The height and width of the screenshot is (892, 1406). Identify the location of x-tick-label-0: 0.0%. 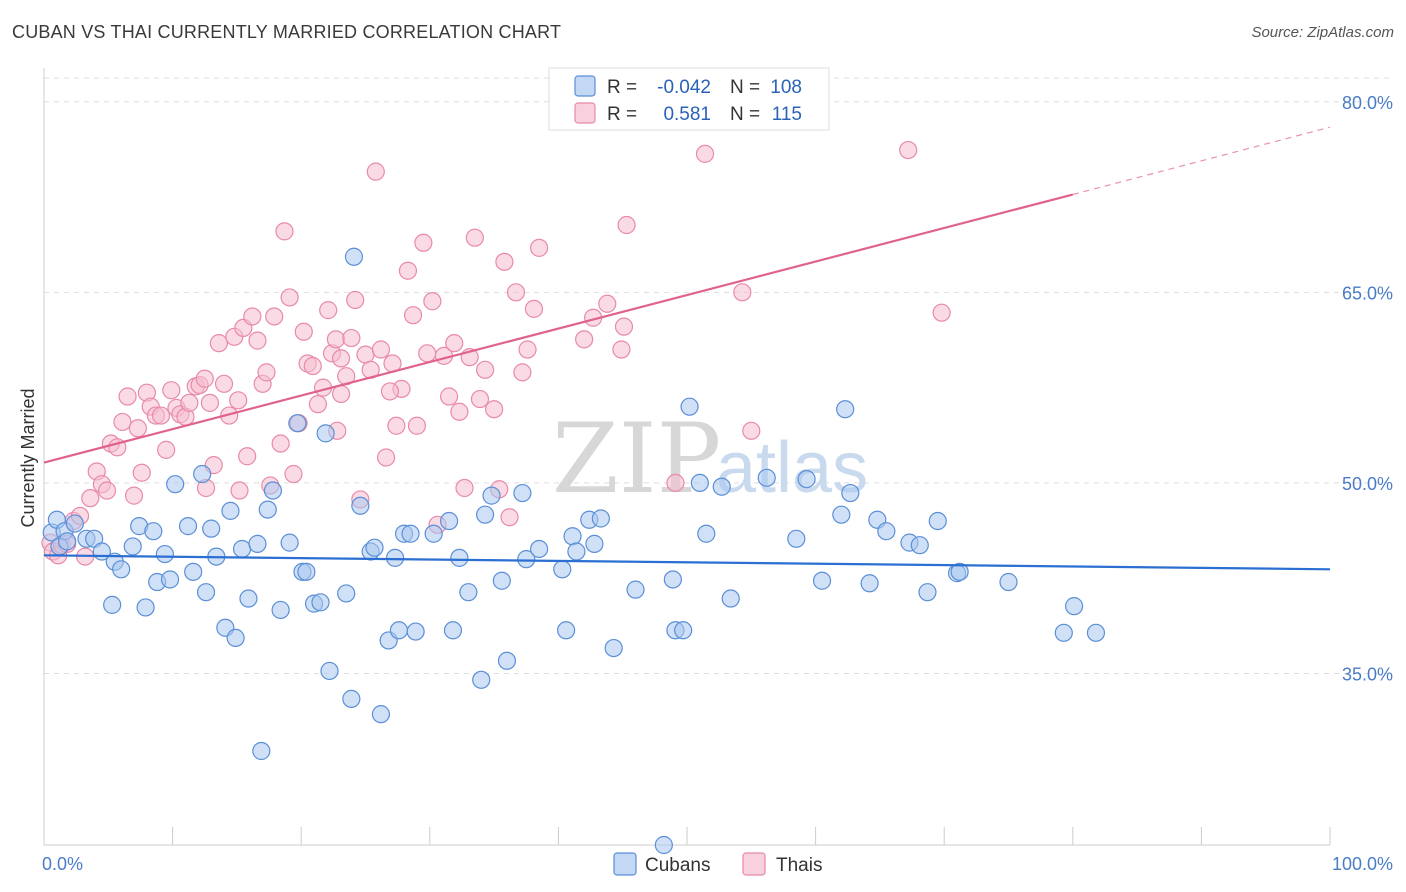
(62, 864).